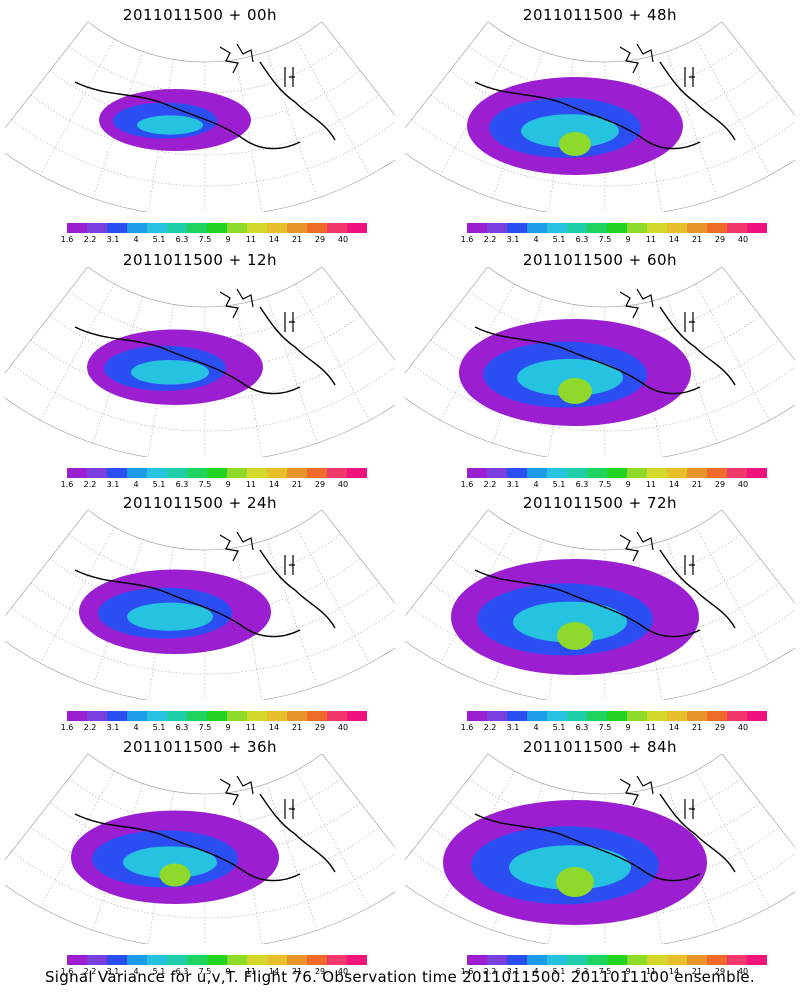  Describe the element at coordinates (113, 239) in the screenshot. I see `colorbar-label: 3.1` at that location.